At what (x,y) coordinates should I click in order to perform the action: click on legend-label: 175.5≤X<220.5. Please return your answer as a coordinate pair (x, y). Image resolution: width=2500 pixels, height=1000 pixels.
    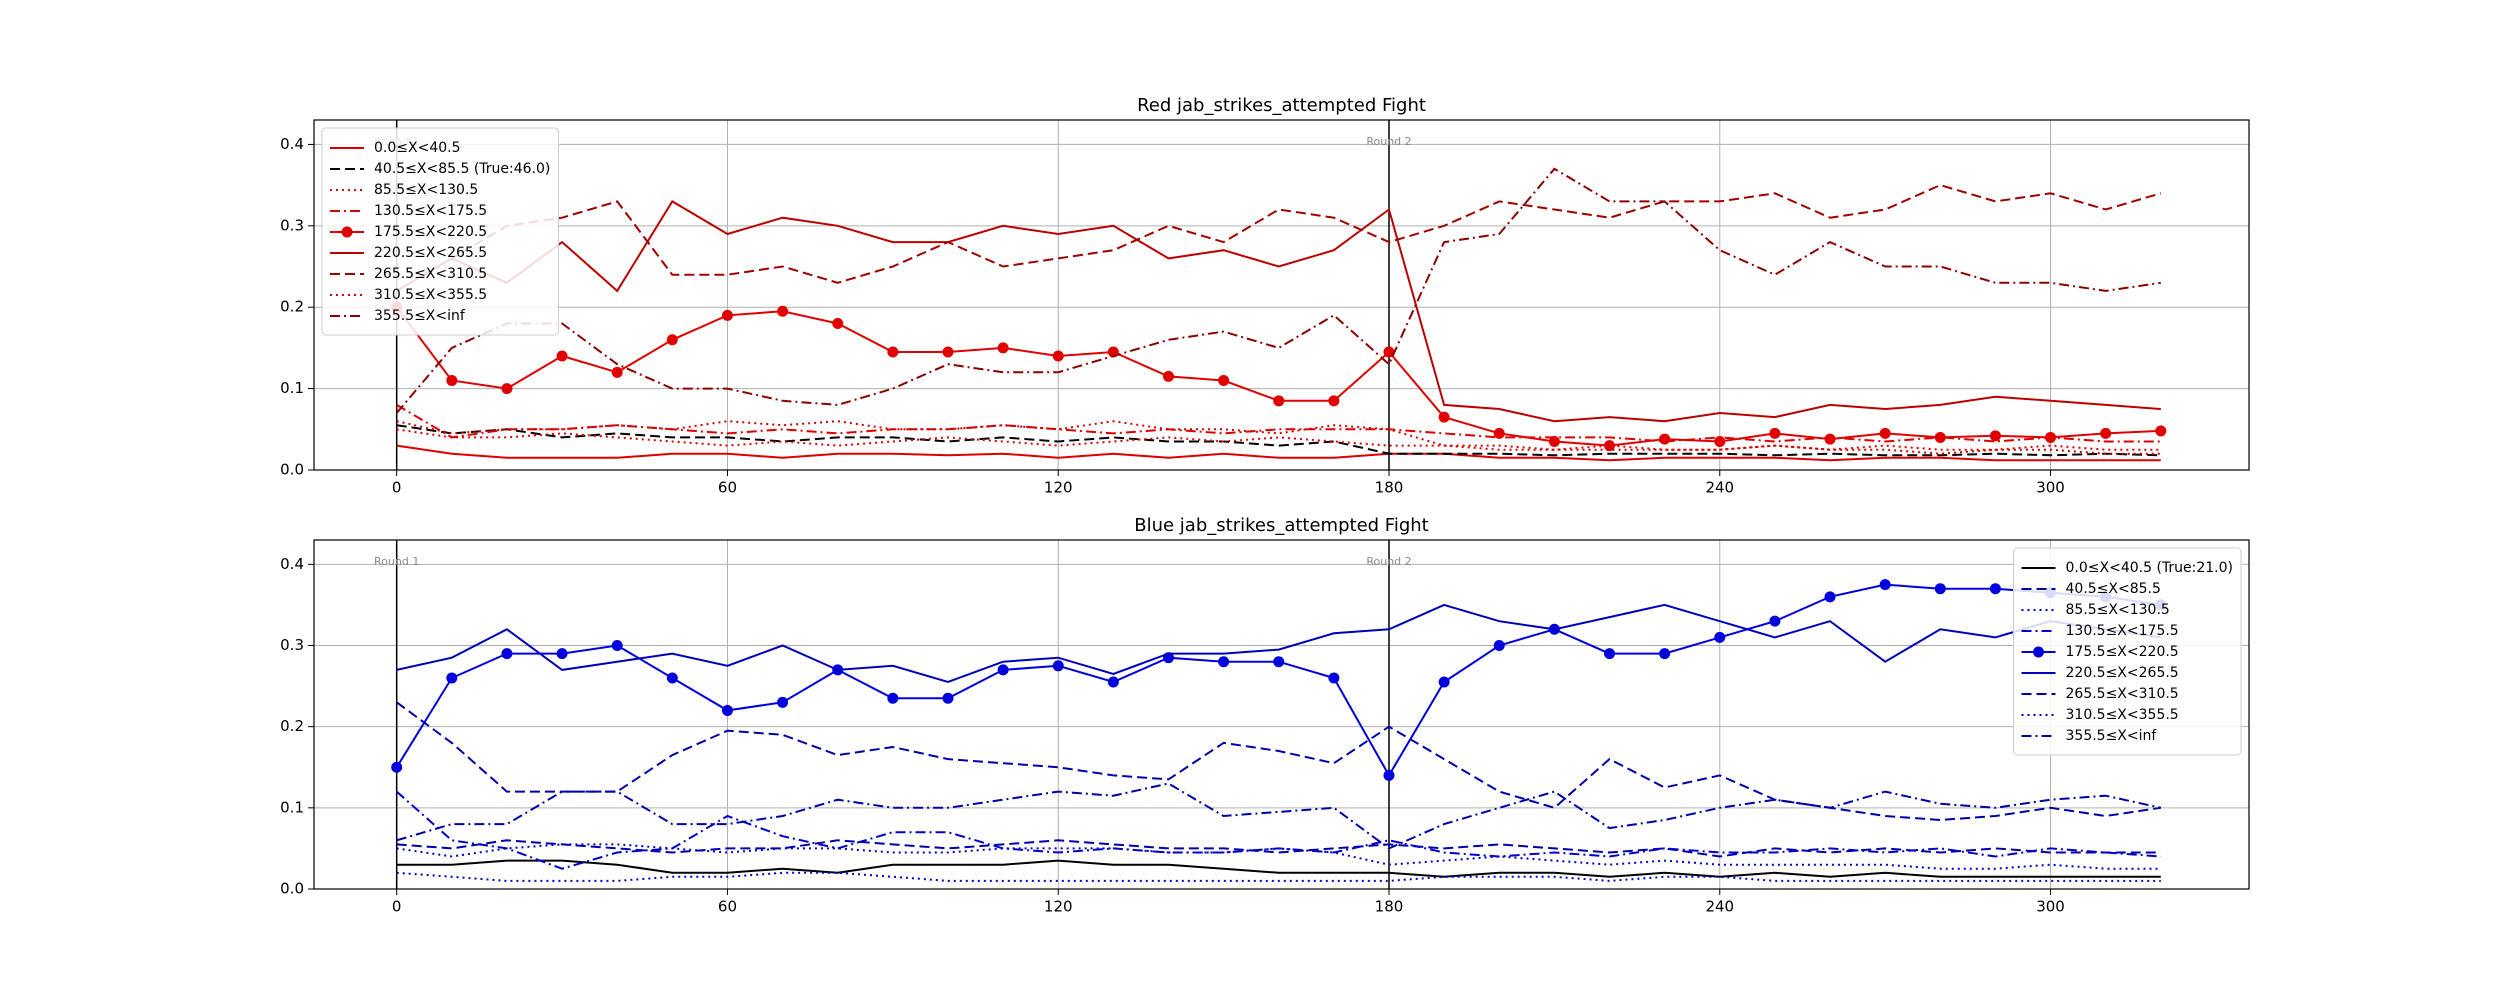
    Looking at the image, I should click on (2122, 652).